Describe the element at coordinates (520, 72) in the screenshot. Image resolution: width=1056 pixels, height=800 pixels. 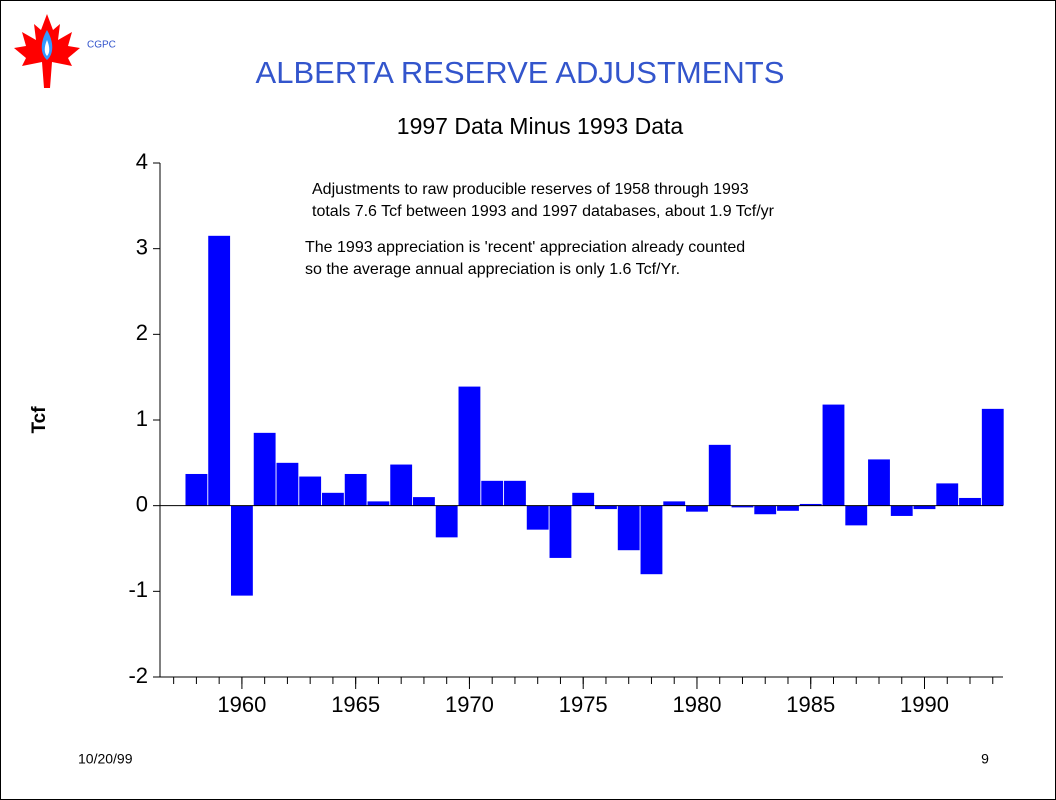
I see `chart-title: ALBERTA RESERVE ADJUSTMENTS` at that location.